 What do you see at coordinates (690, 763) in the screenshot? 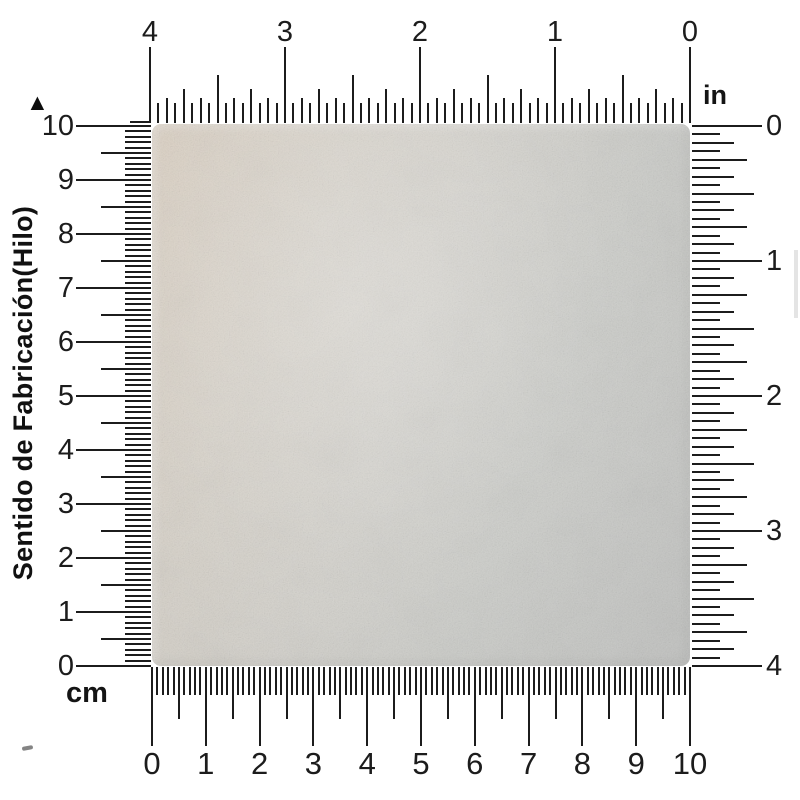
I see `ruler-label: 10` at bounding box center [690, 763].